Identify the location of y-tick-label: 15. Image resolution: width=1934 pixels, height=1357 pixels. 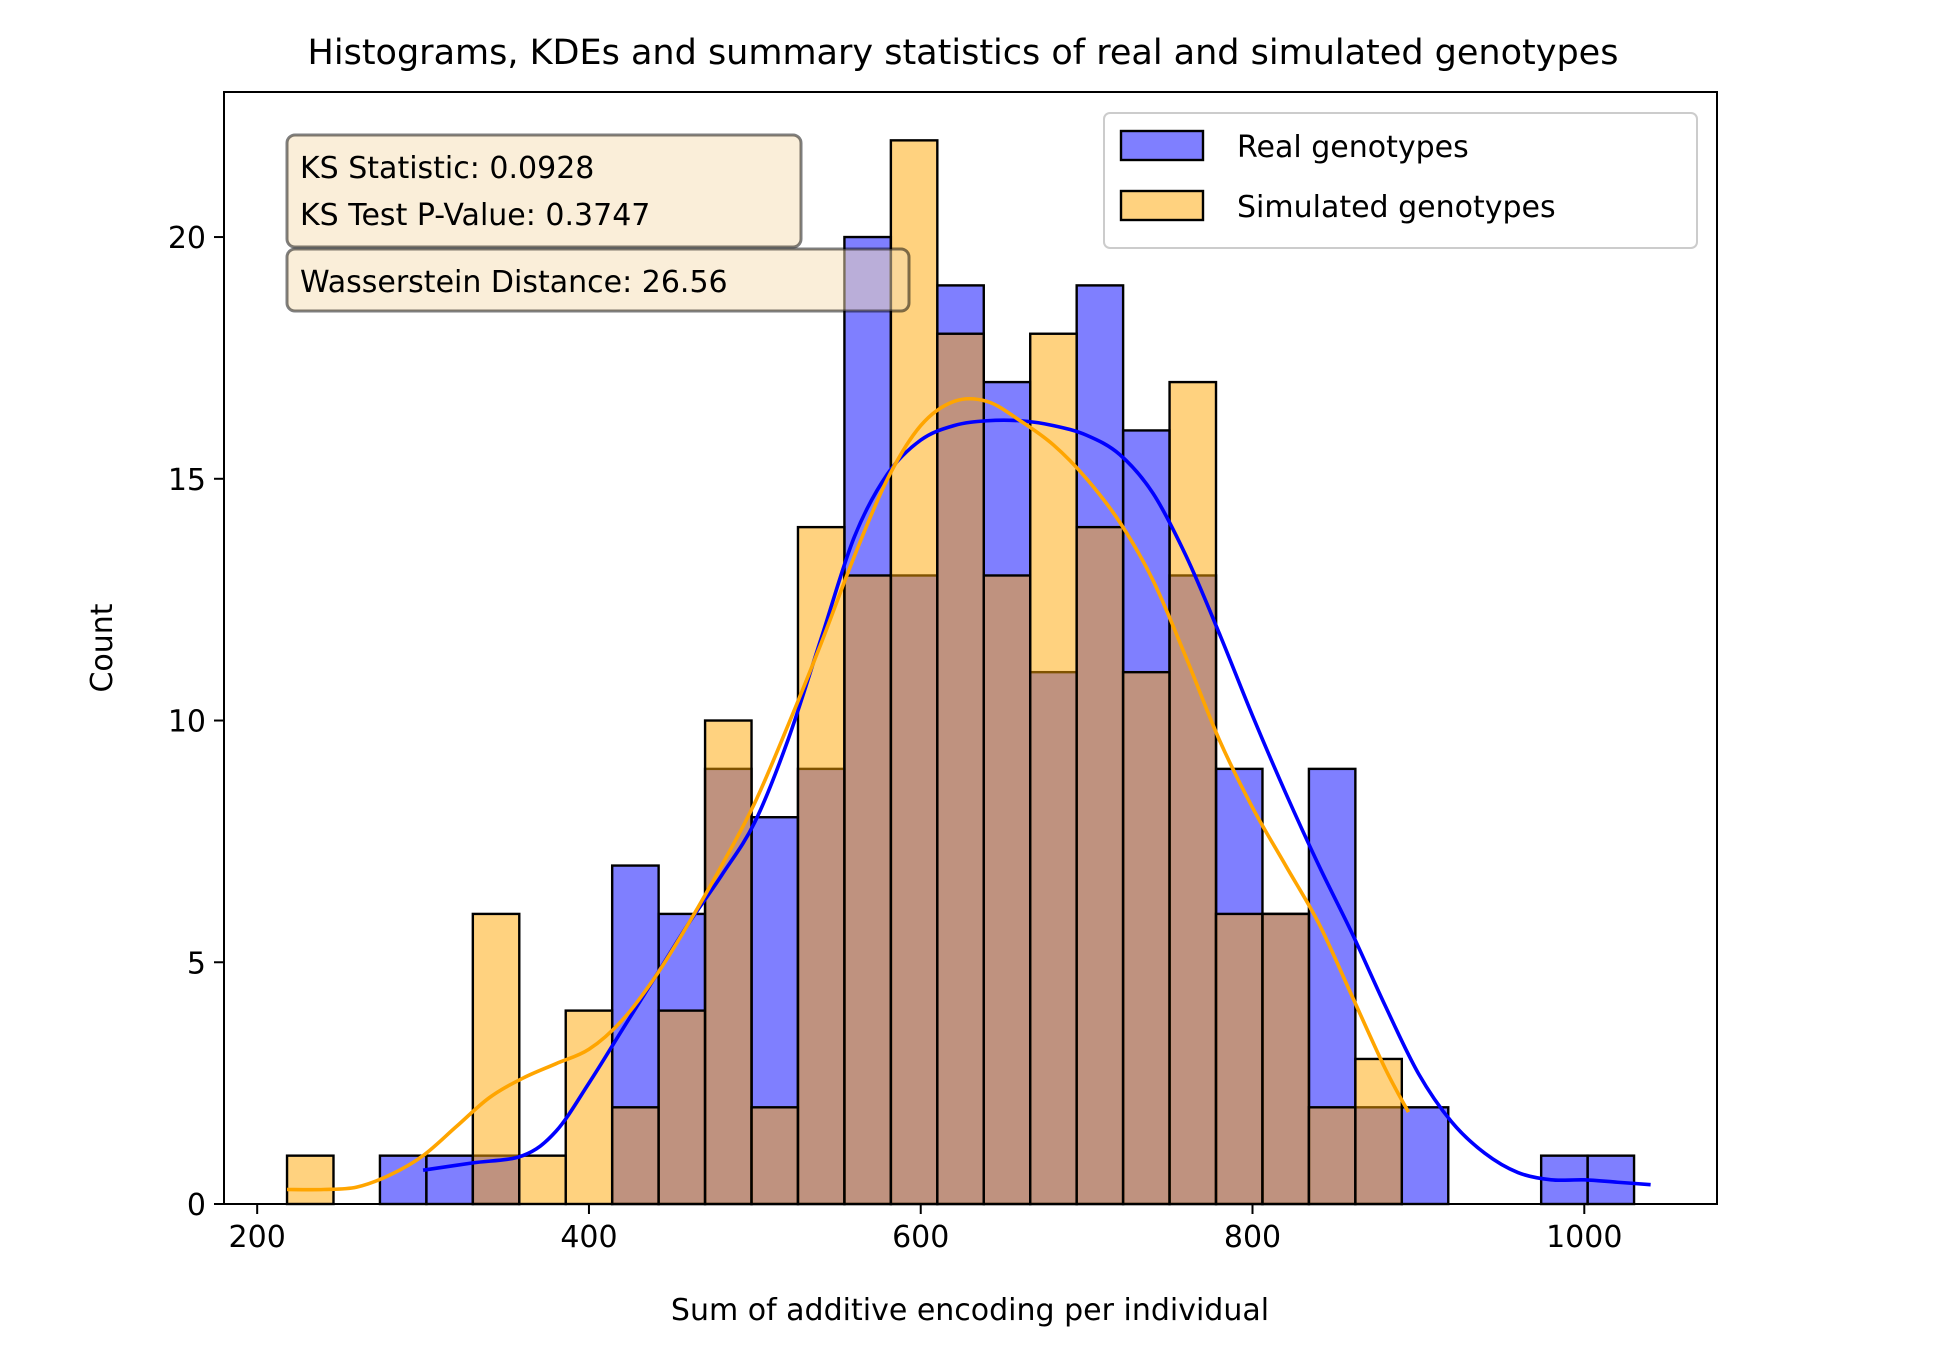
(187, 480).